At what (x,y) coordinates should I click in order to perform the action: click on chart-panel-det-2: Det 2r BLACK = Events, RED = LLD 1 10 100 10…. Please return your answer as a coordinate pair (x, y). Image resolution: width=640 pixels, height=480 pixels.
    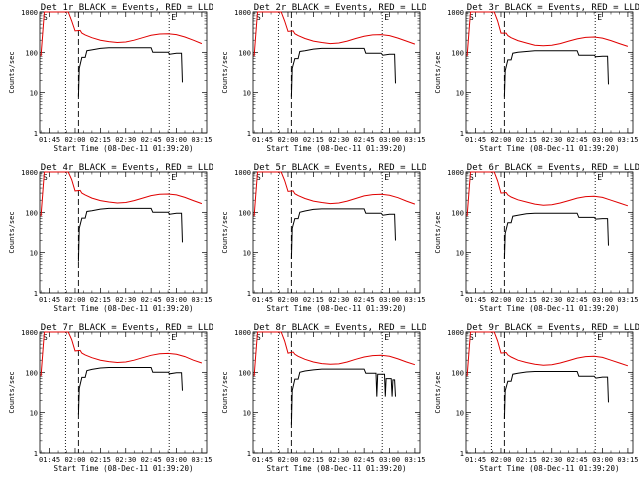
    Looking at the image, I should click on (319, 80).